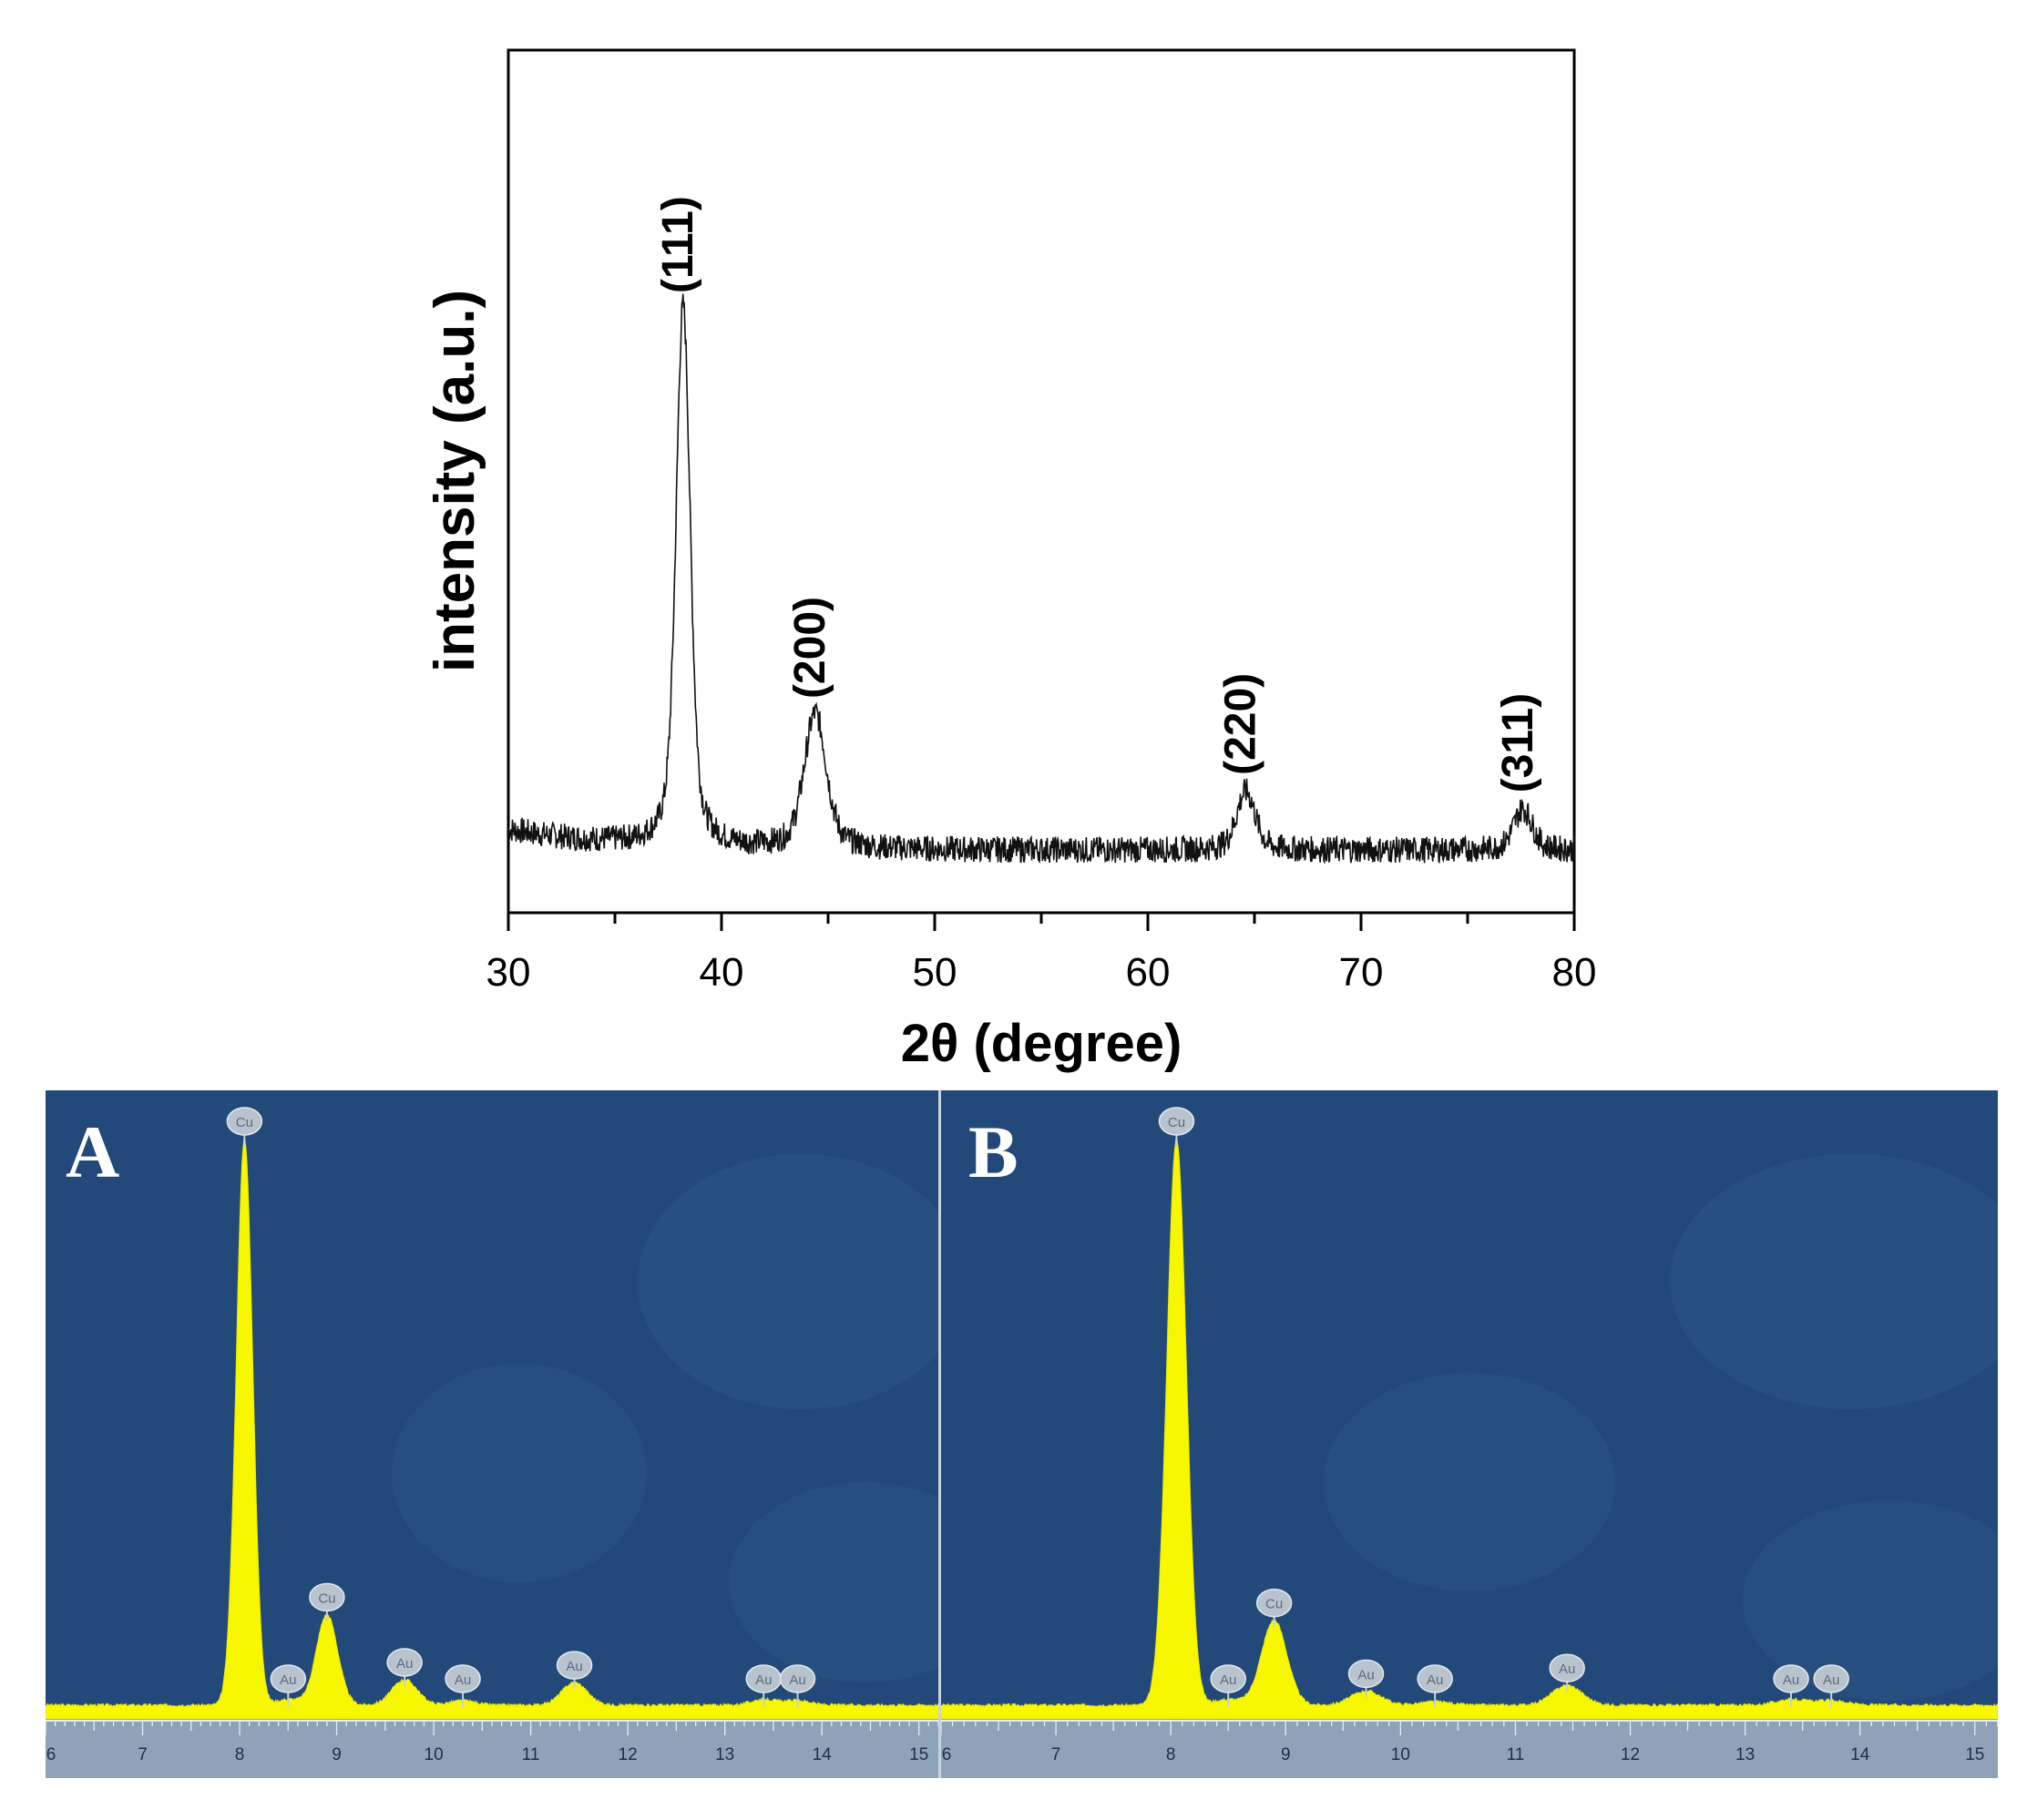  Describe the element at coordinates (940, 1434) in the screenshot. I see `panel-divider` at that location.